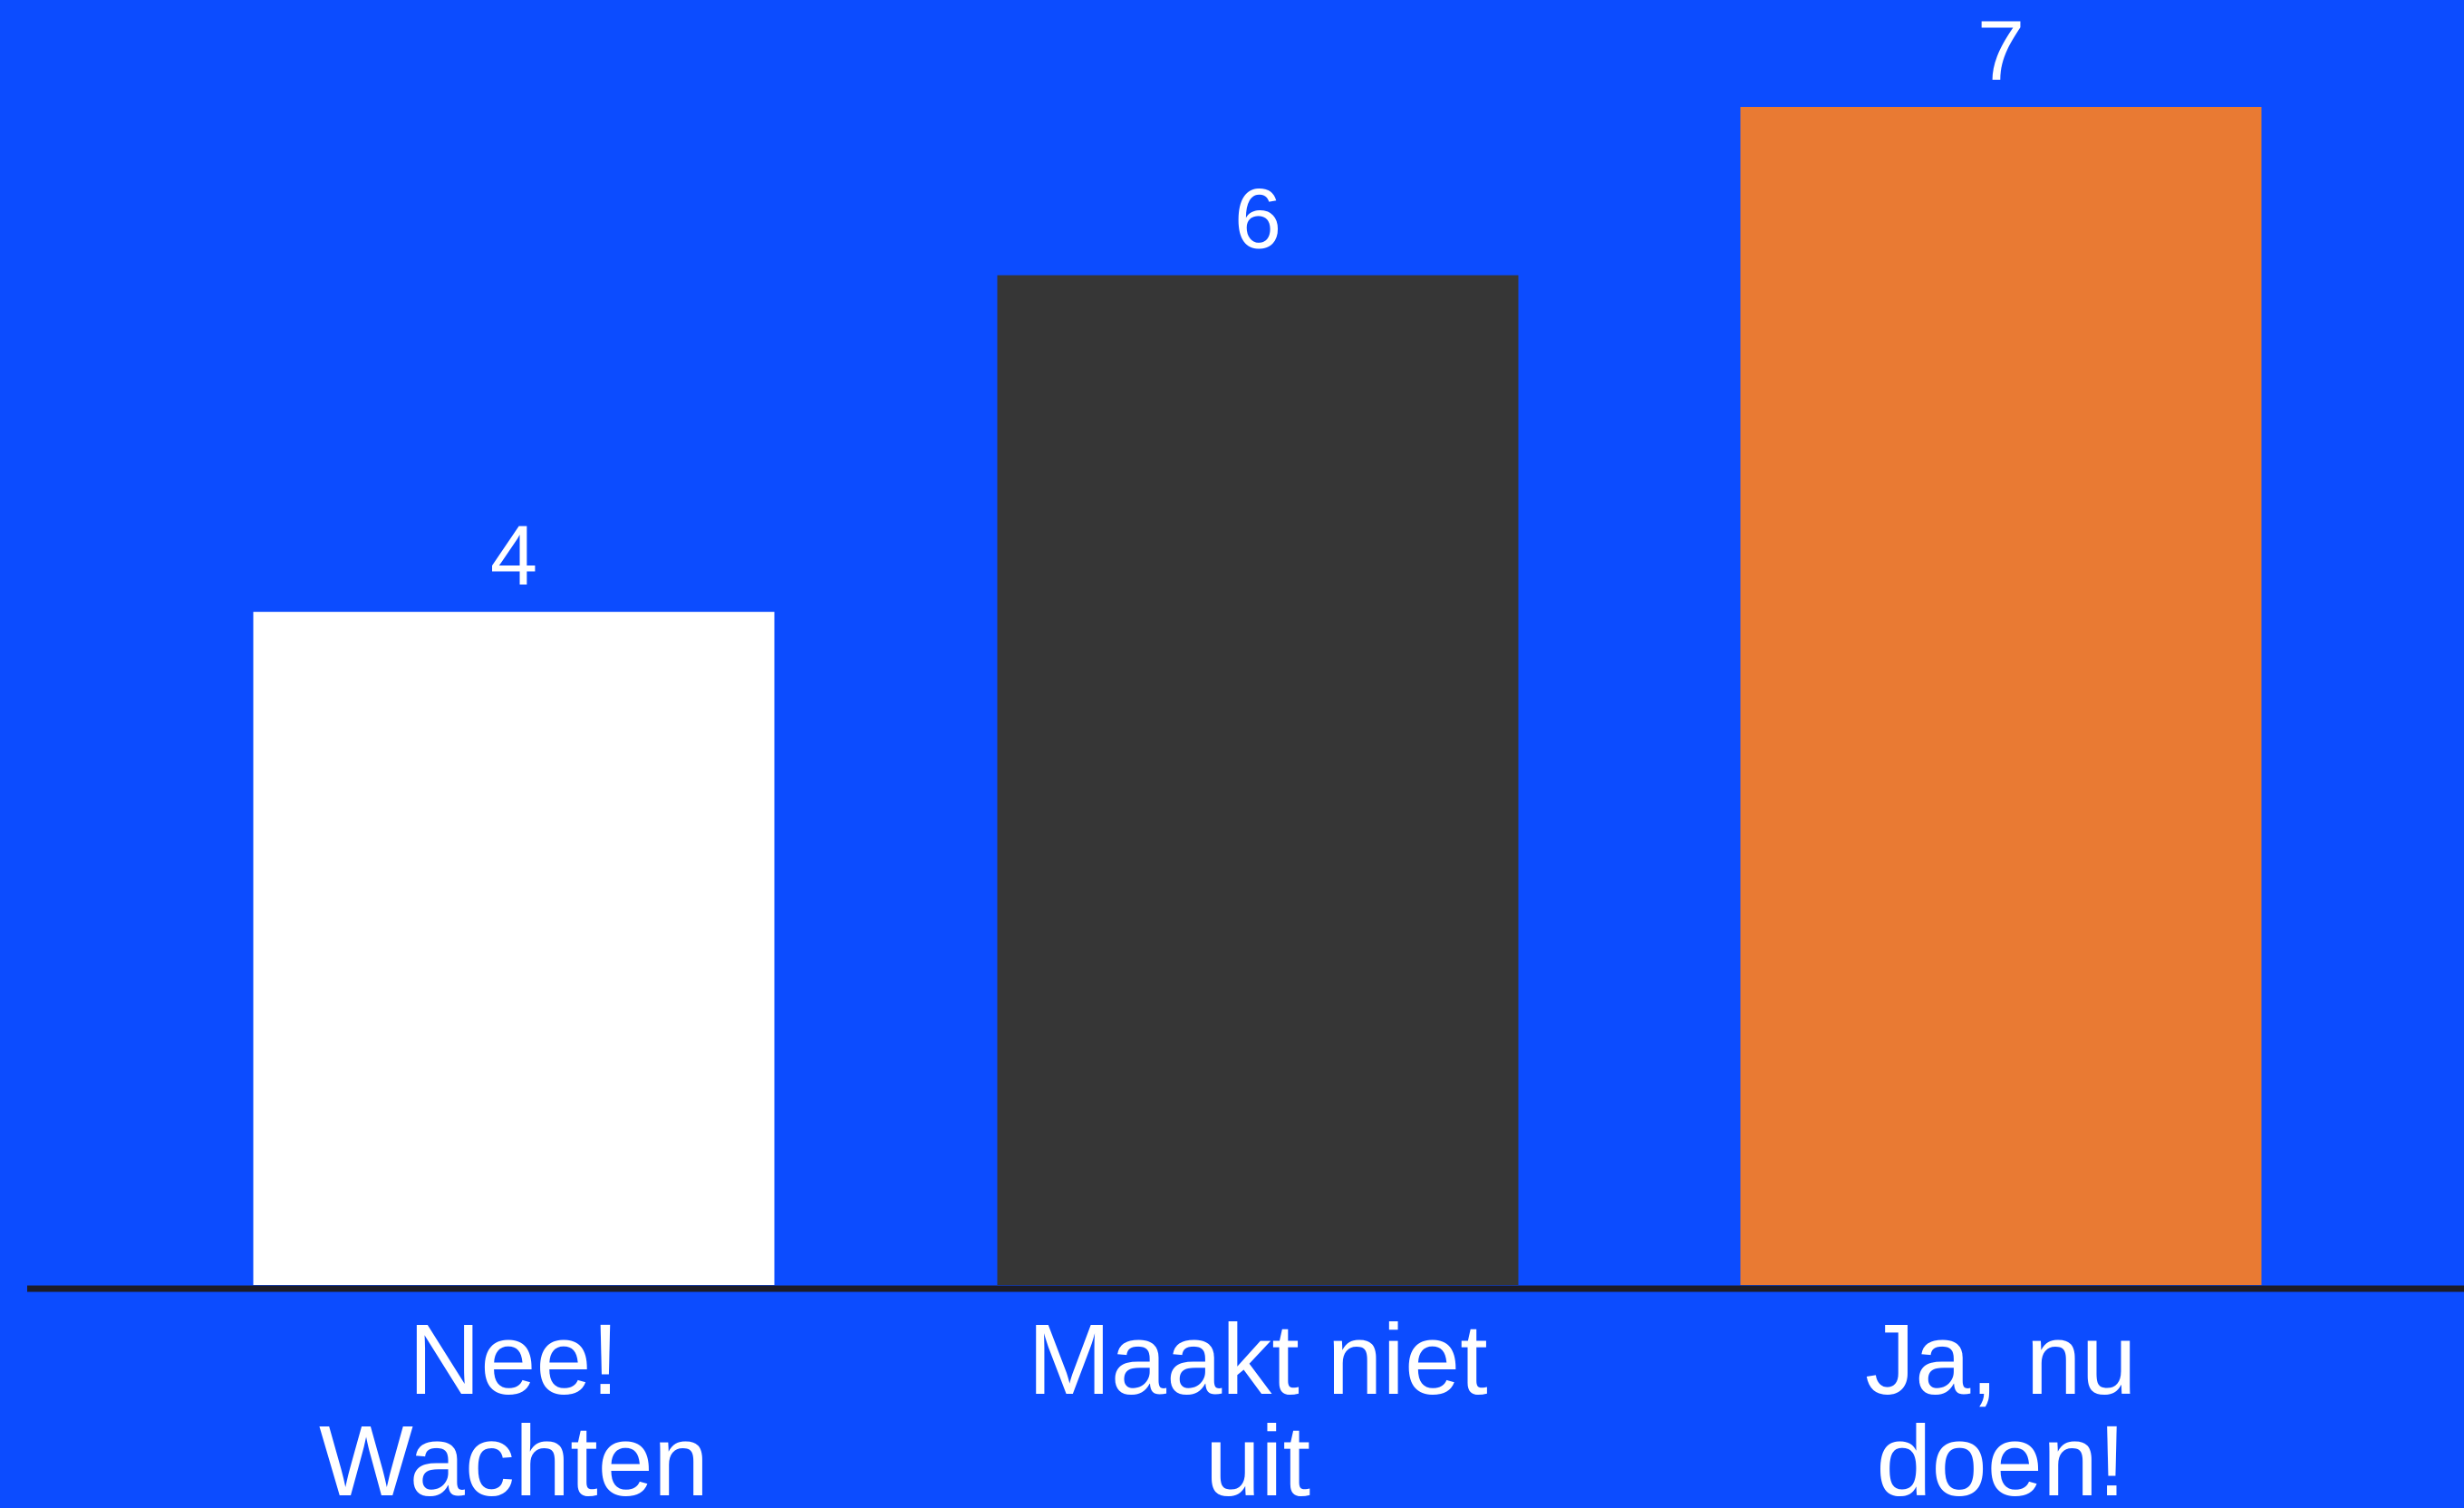  What do you see at coordinates (2001, 1360) in the screenshot?
I see `category-label-3-line-1: Ja, nu` at bounding box center [2001, 1360].